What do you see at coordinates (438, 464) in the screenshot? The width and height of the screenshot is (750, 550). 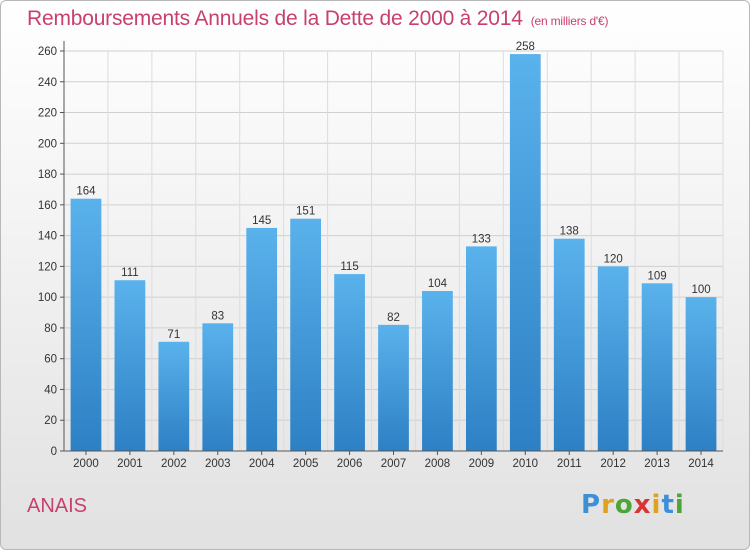 I see `x-tick-label: 2008` at bounding box center [438, 464].